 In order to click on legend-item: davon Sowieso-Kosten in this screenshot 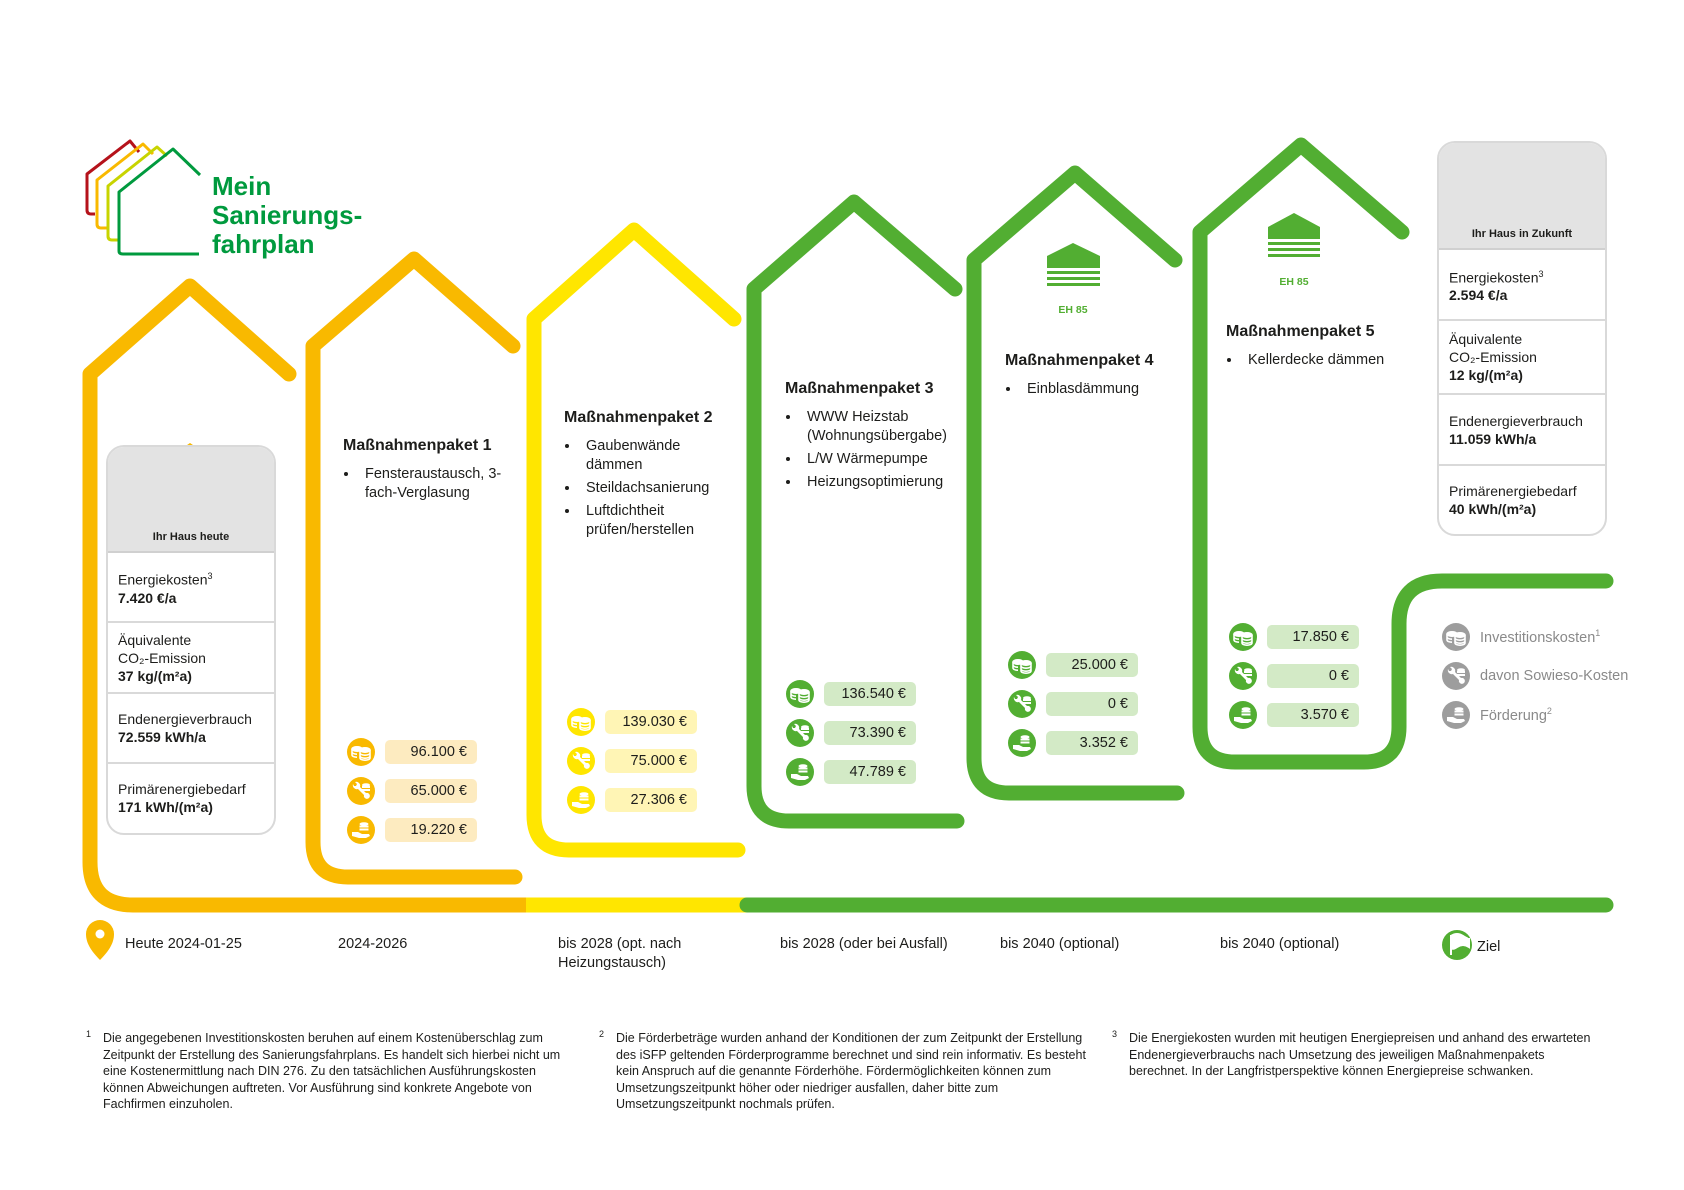, I will do `click(1554, 676)`.